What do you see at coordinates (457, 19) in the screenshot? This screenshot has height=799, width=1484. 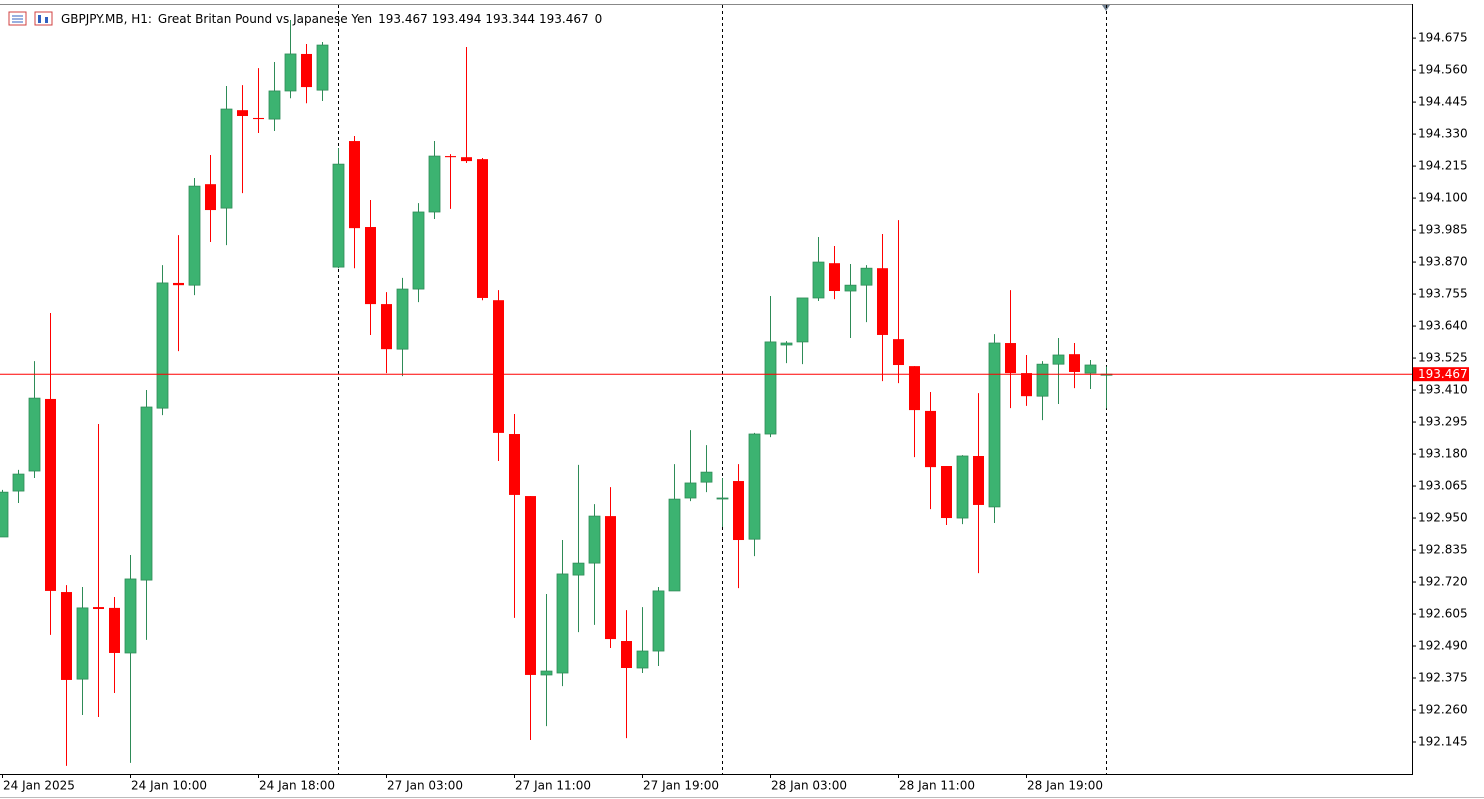 I see `high-price: 193.494` at bounding box center [457, 19].